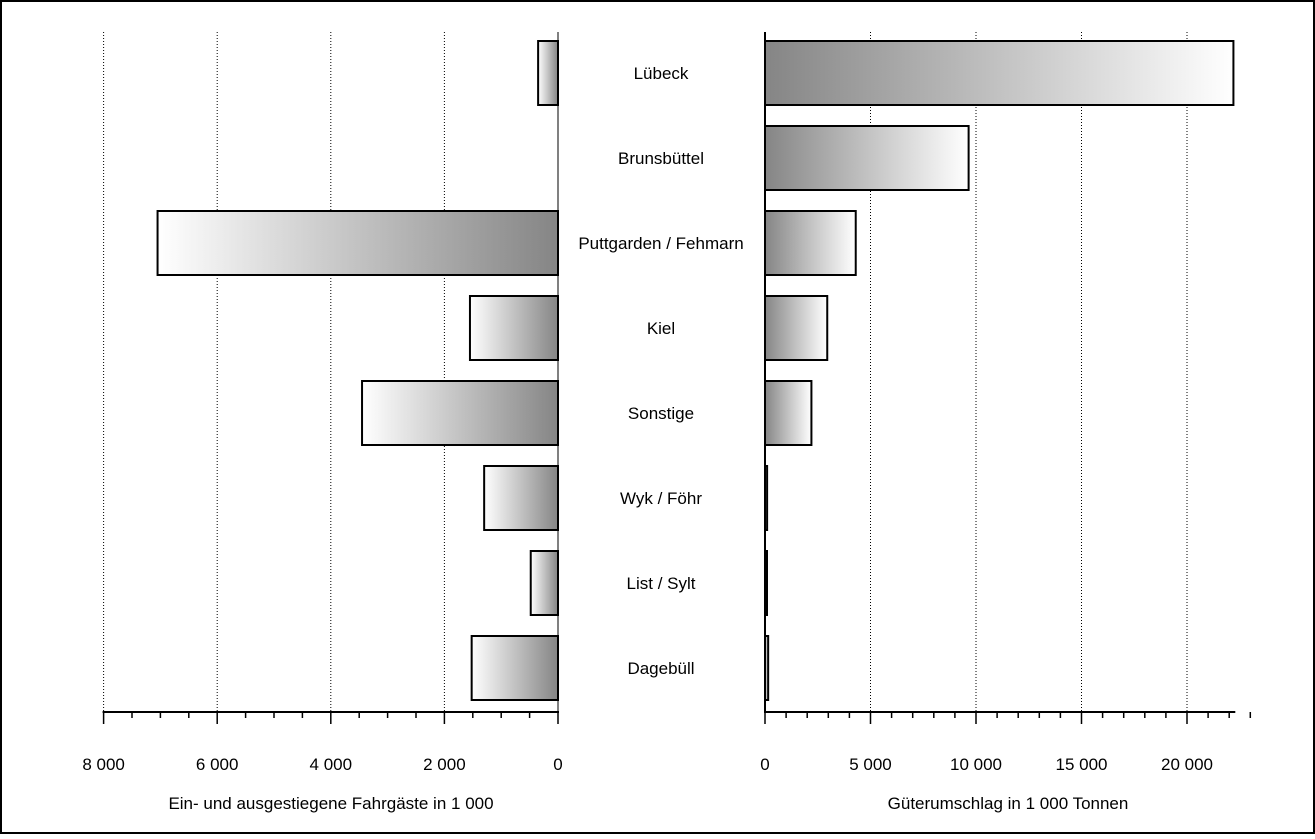 This screenshot has width=1315, height=839. Describe the element at coordinates (331, 764) in the screenshot. I see `left-tick-label: 4 000` at that location.